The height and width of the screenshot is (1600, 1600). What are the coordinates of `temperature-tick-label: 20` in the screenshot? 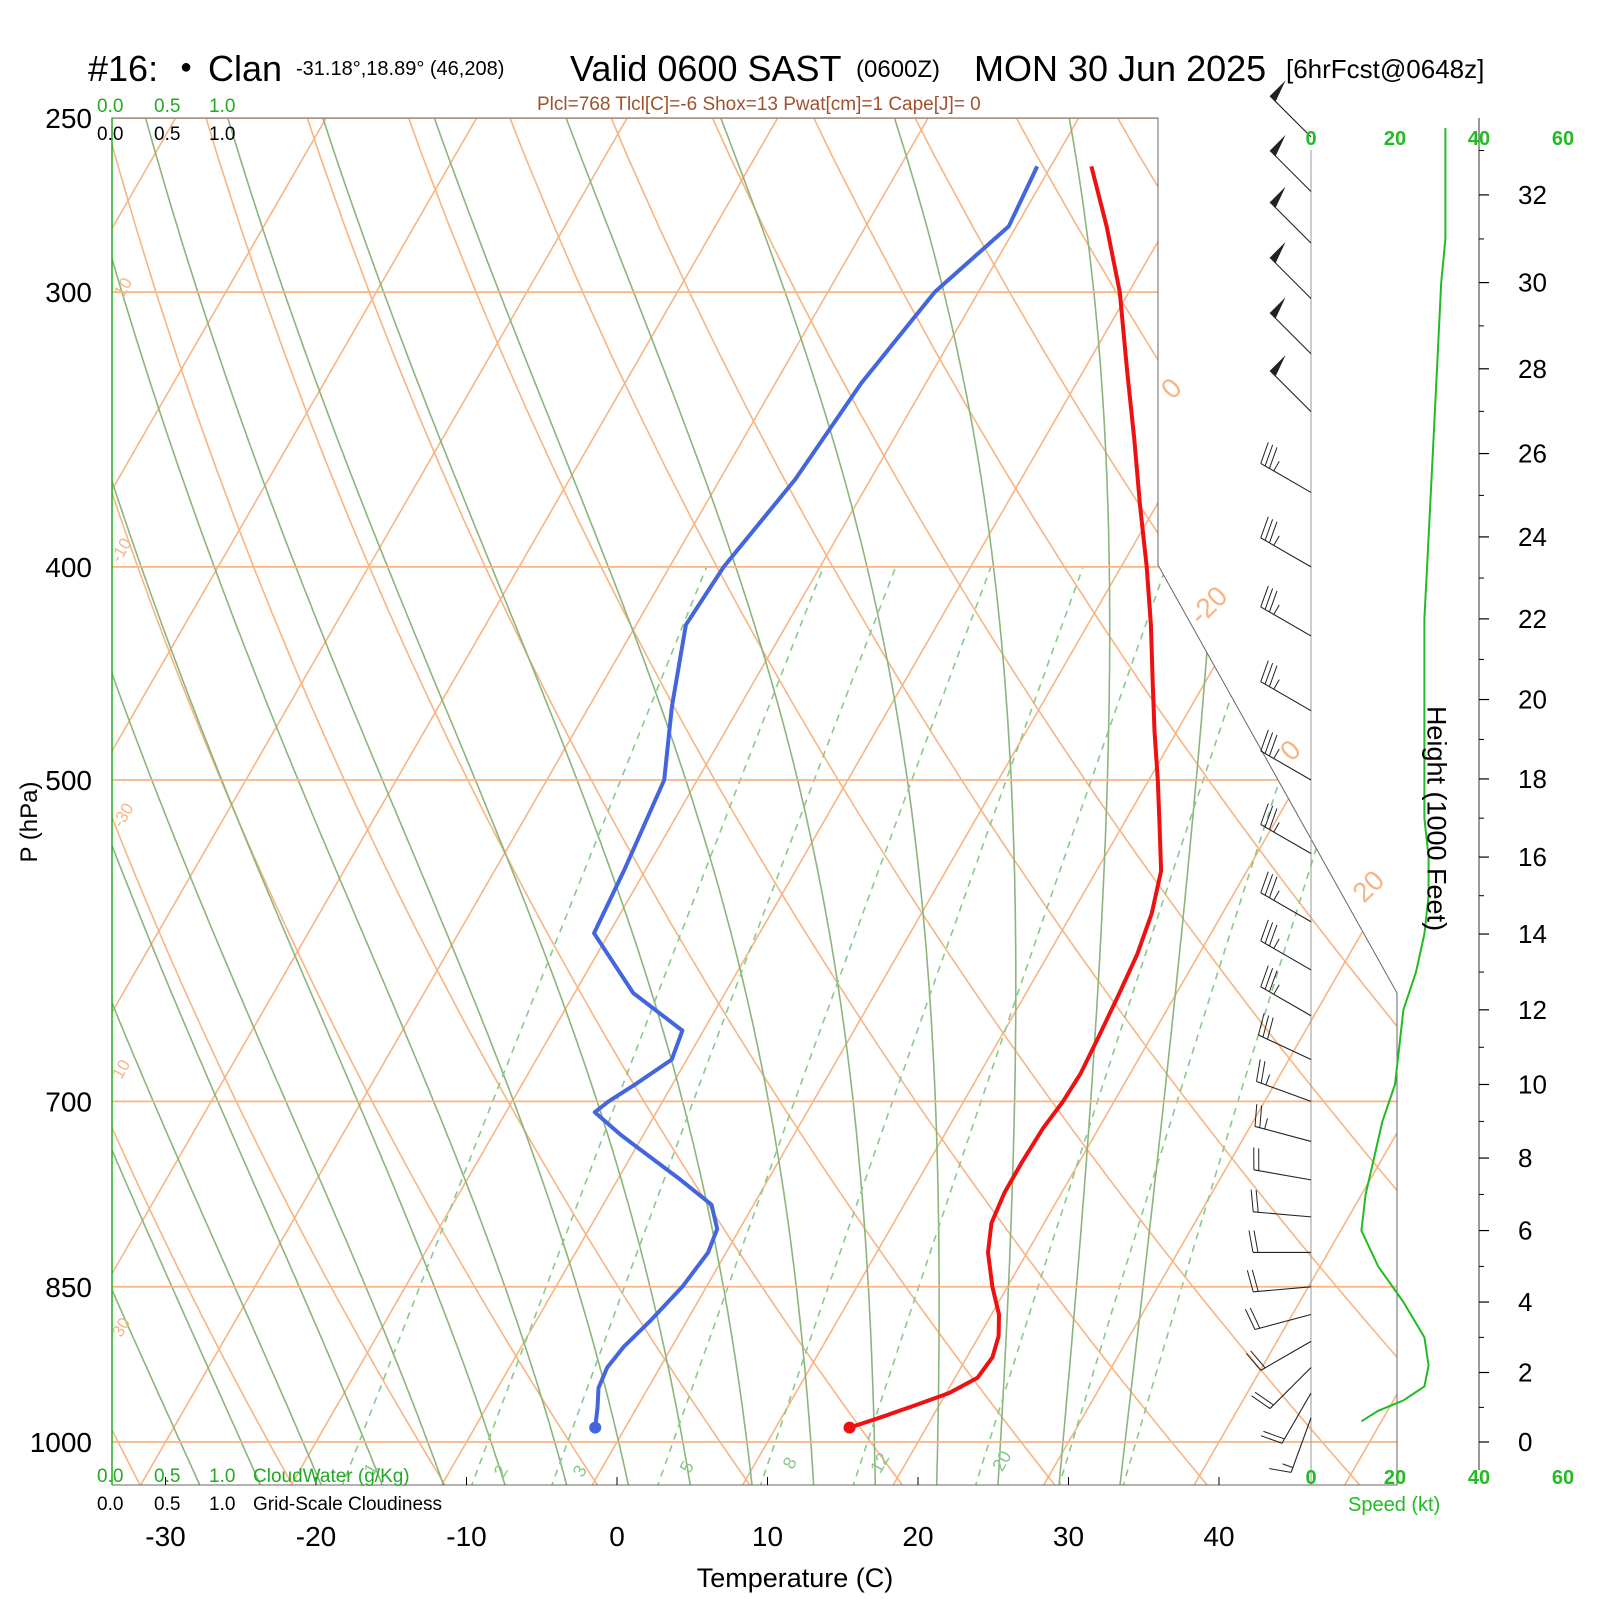 It's located at (917, 1536).